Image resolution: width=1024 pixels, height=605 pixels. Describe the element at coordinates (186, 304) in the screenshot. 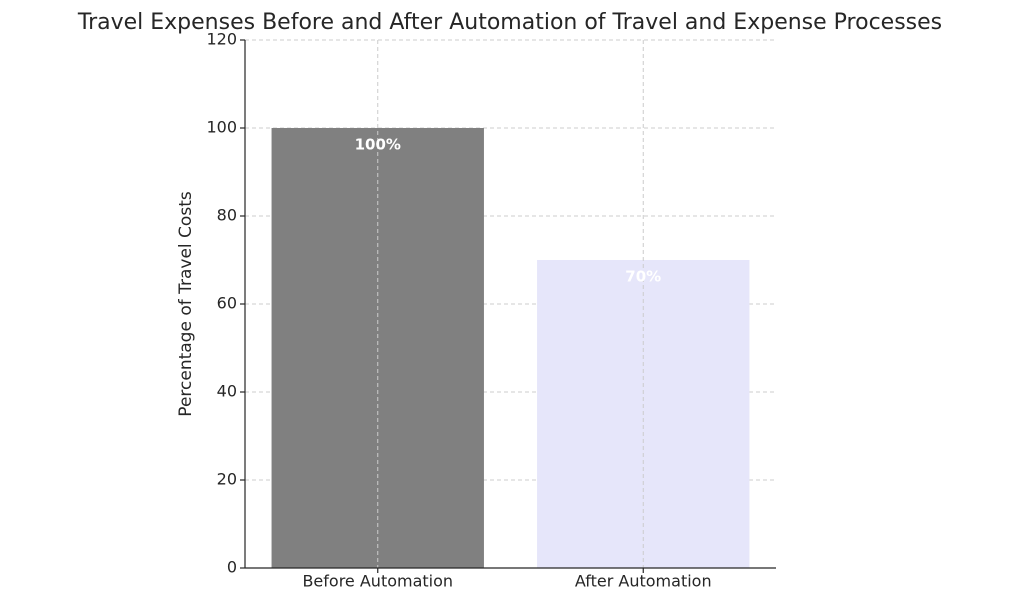

I see `y-axis-label: Percentage of Travel Costs` at that location.